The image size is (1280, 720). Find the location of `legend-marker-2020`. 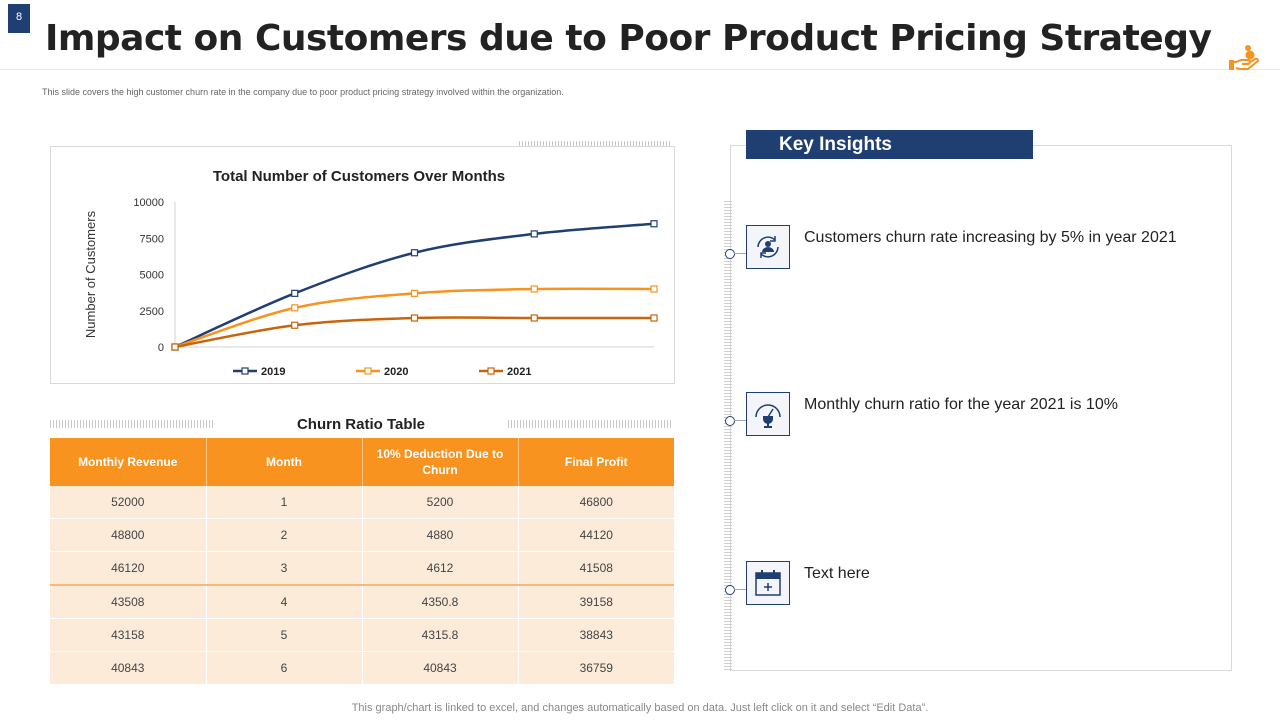

legend-marker-2020 is located at coordinates (368, 371).